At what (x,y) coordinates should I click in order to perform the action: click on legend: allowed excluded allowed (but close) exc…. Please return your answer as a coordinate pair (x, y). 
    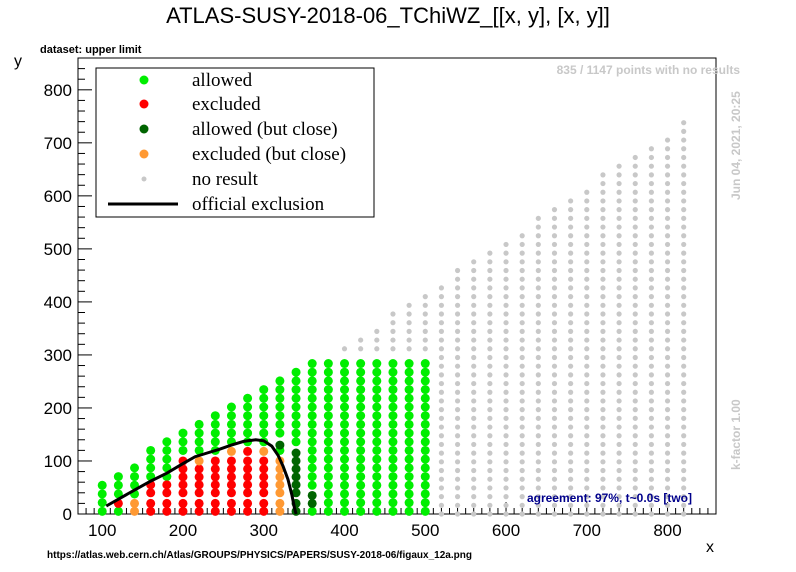
    Looking at the image, I should click on (235, 142).